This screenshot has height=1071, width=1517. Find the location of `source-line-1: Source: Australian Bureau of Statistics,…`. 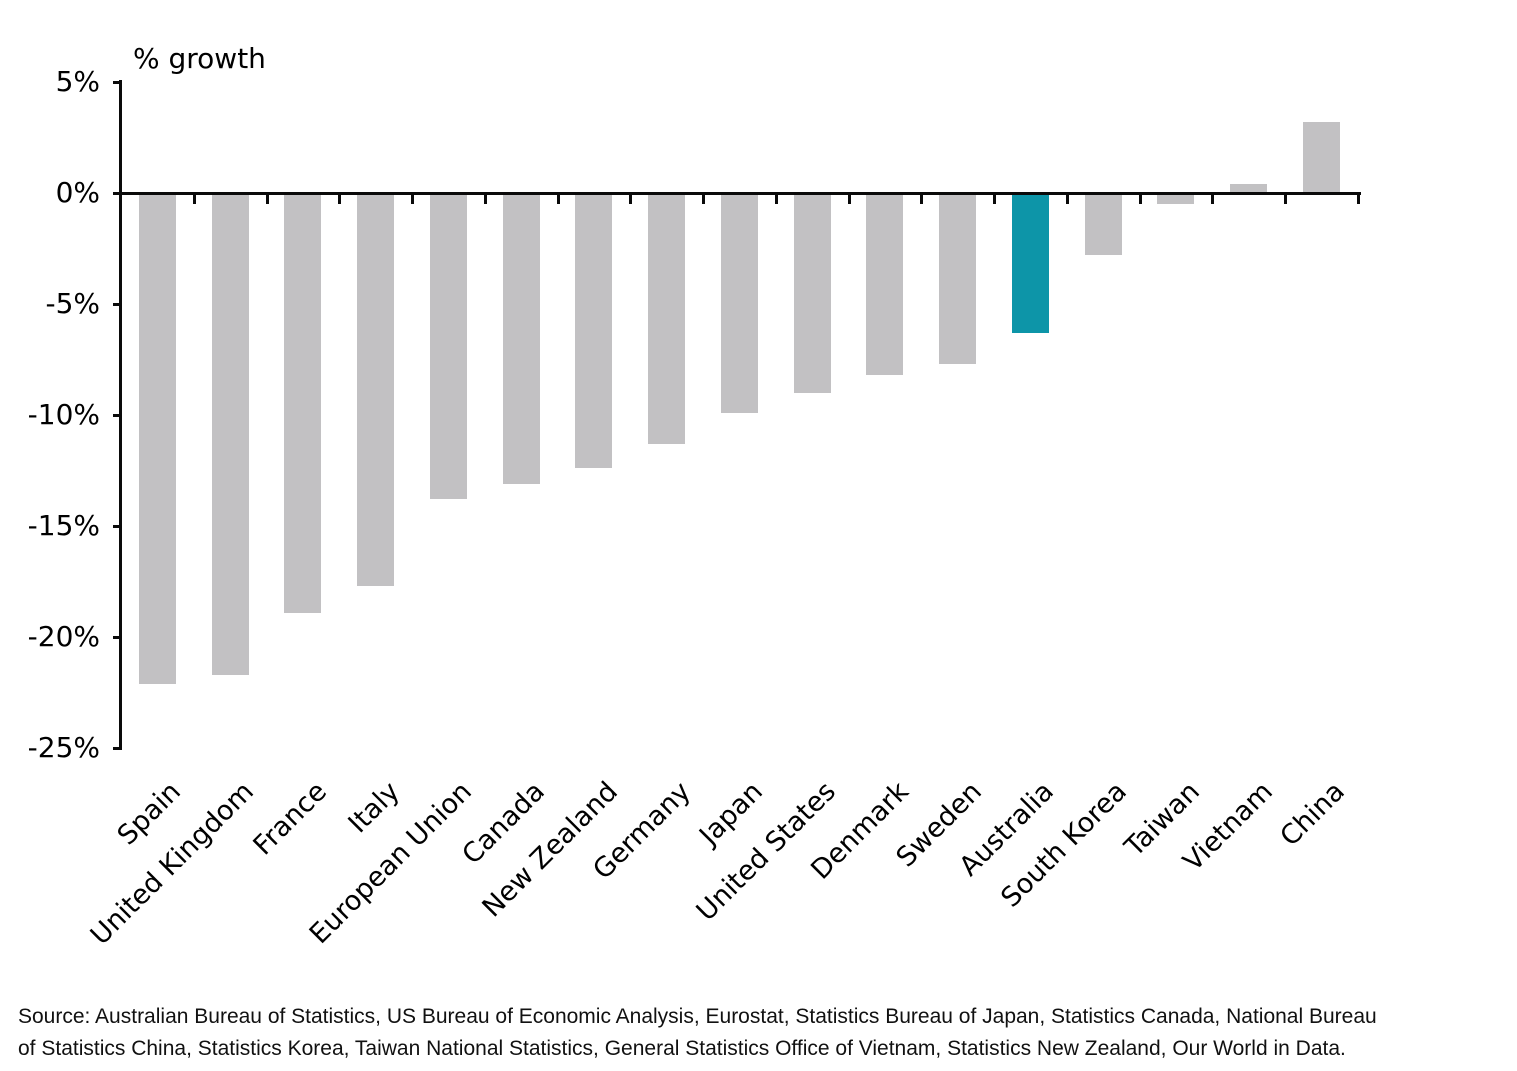

source-line-1: Source: Australian Bureau of Statistics,… is located at coordinates (697, 1016).